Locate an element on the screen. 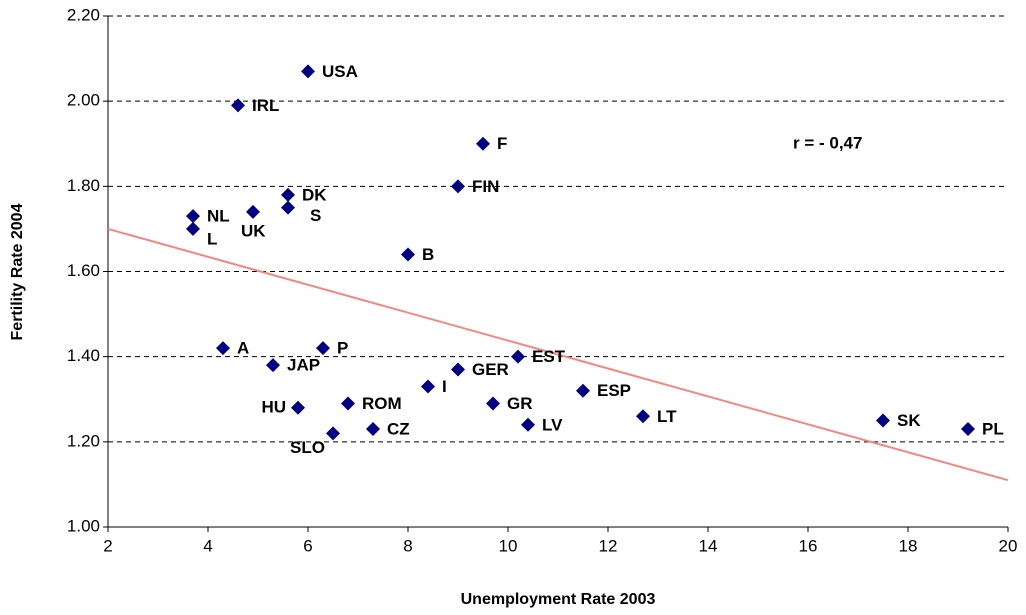 The width and height of the screenshot is (1026, 615). point-label: FIN is located at coordinates (485, 186).